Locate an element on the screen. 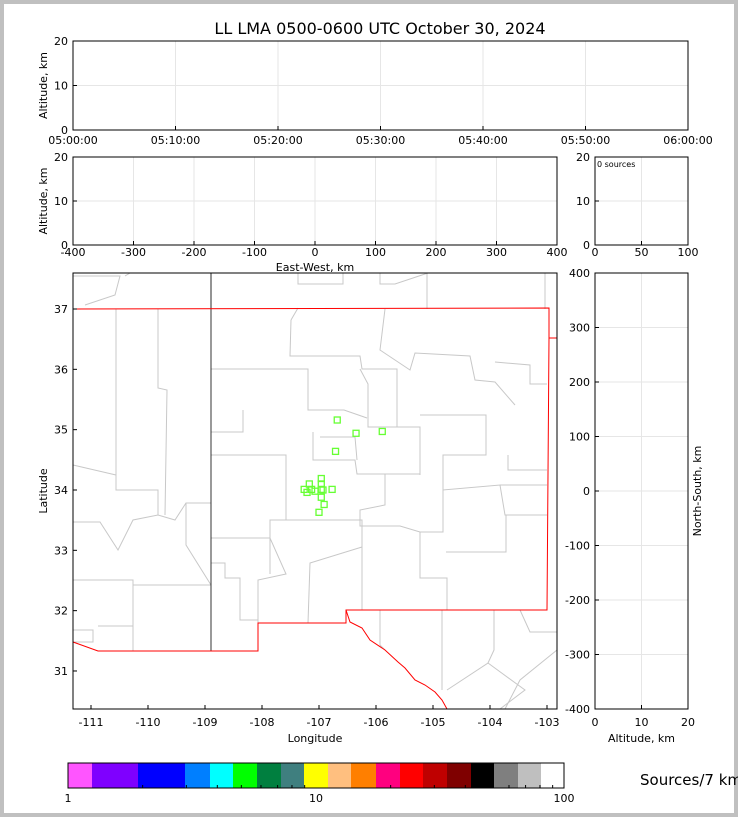  y-tick-label: -200 is located at coordinates (577, 600).